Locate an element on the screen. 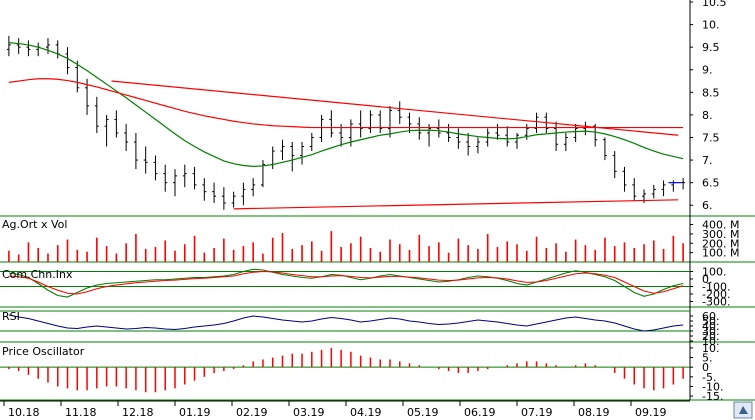  y-tick-label: 6. is located at coordinates (707, 205).